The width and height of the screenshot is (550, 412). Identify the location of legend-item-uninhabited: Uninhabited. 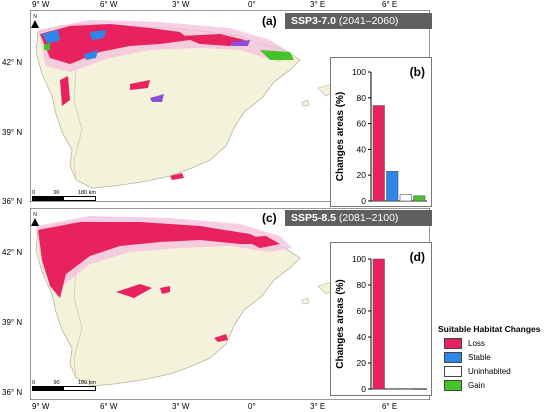
(497, 371).